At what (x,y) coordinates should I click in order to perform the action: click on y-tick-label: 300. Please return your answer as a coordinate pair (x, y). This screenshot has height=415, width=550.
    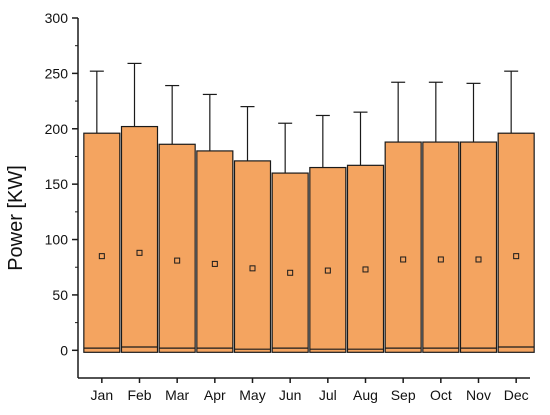
    Looking at the image, I should click on (57, 18).